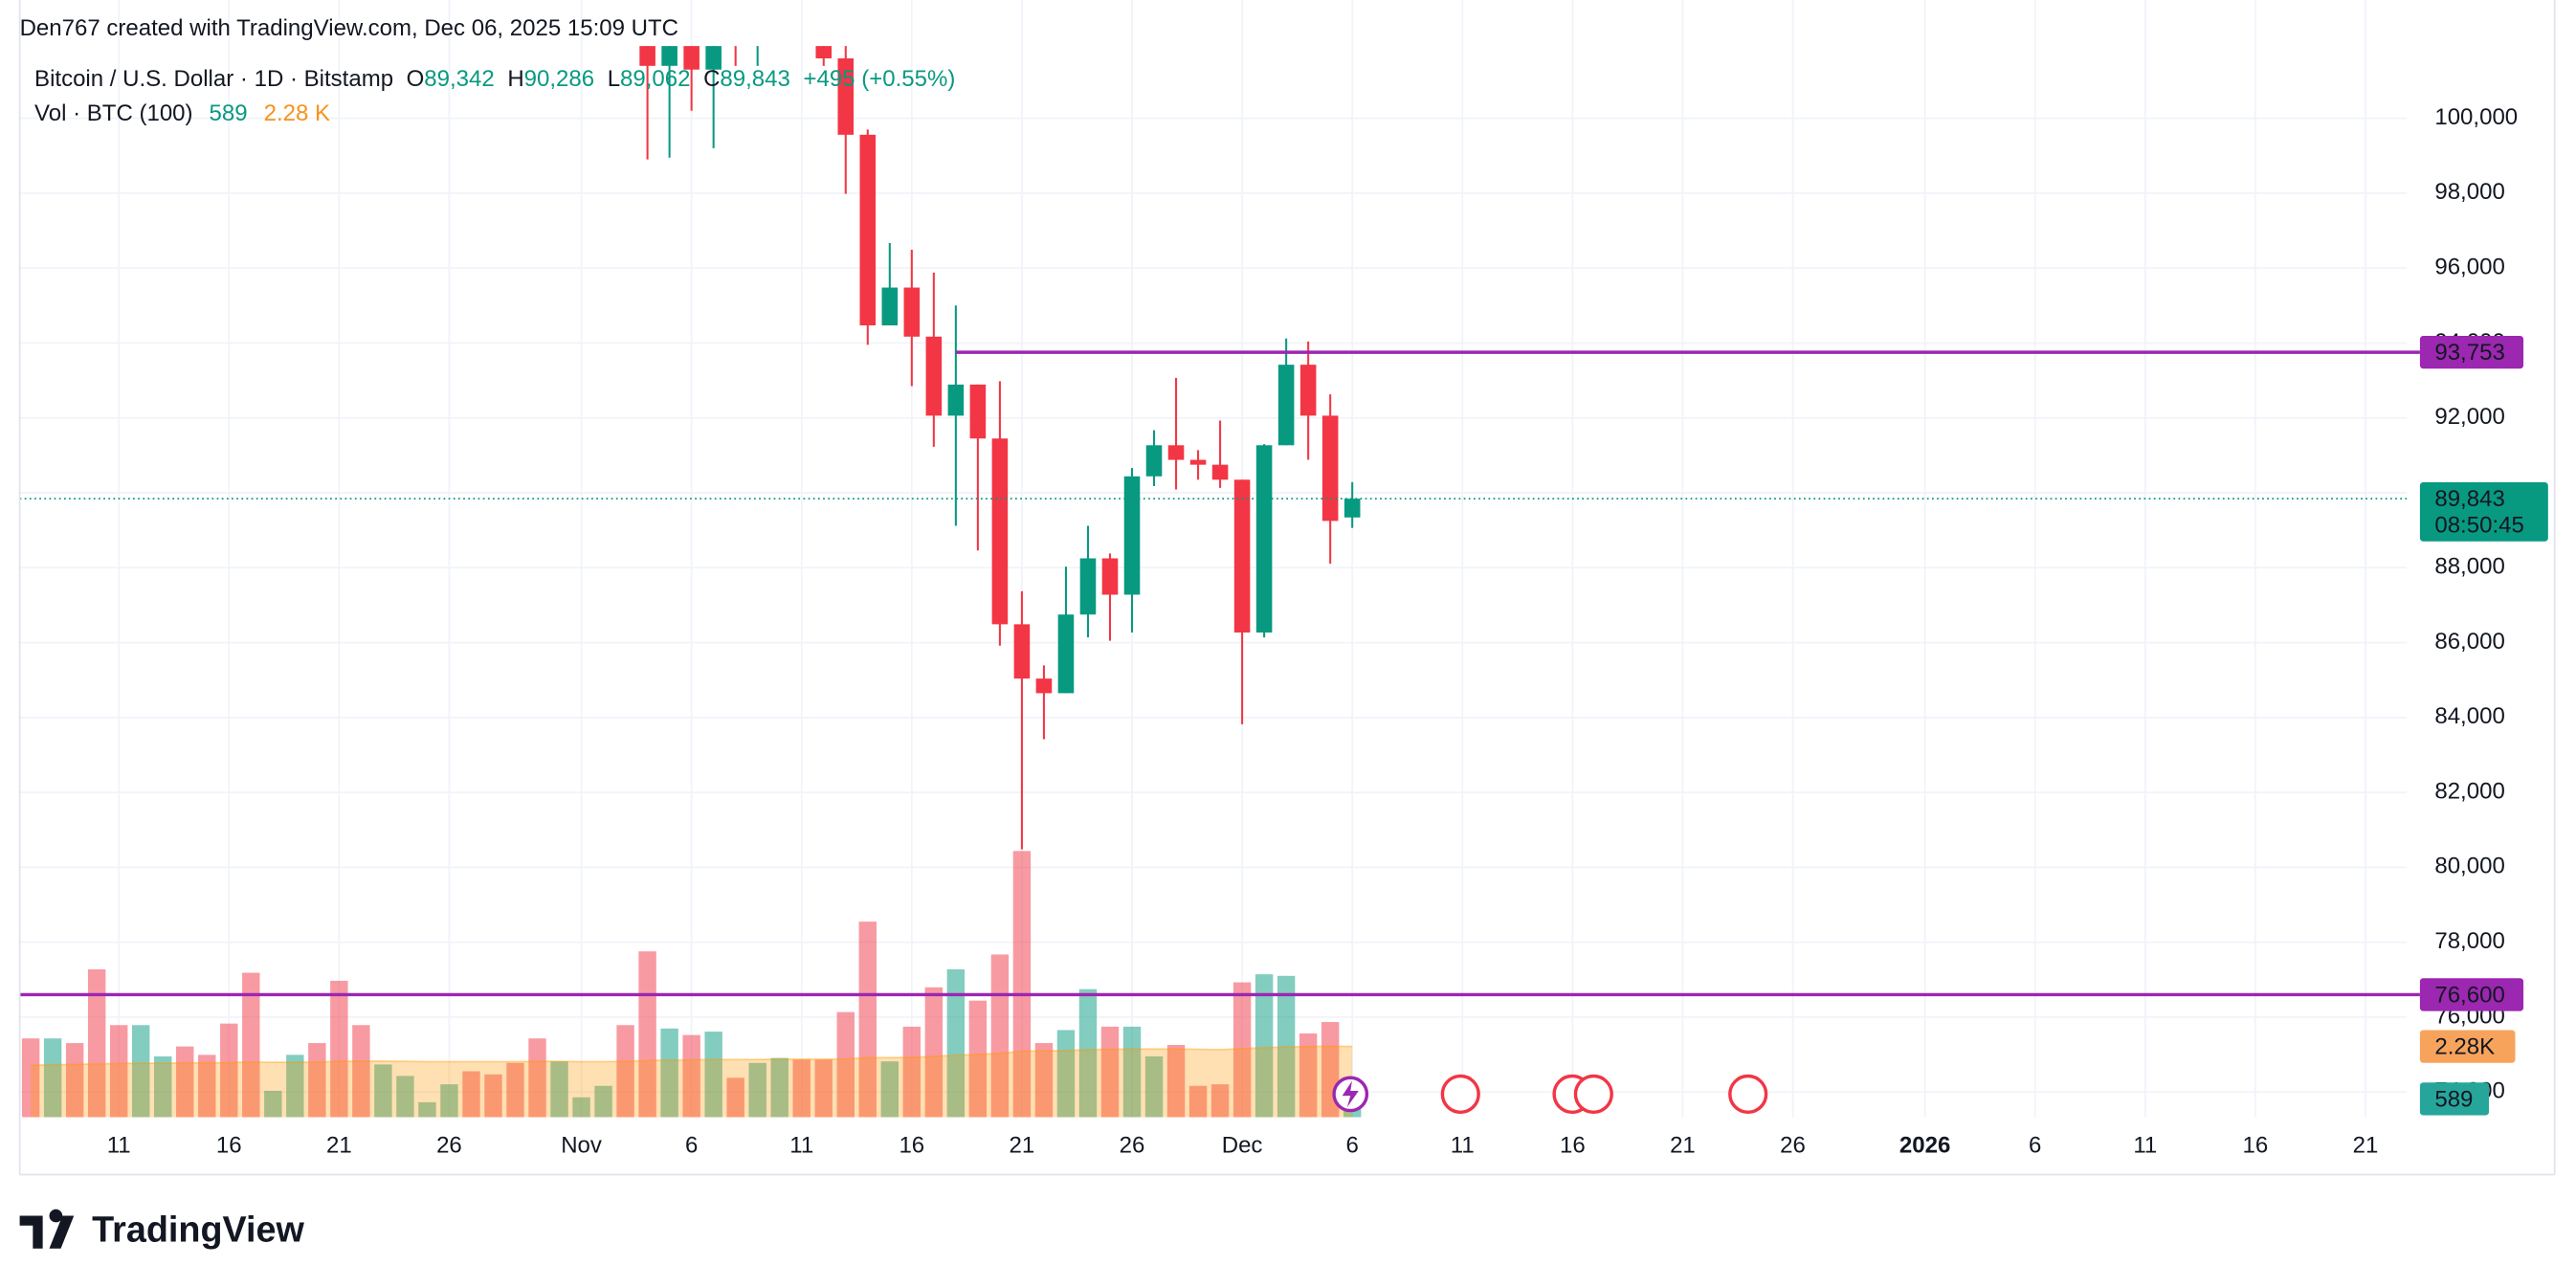 The height and width of the screenshot is (1288, 2576). What do you see at coordinates (1132, 1146) in the screenshot?
I see `x-tick-label: 26` at bounding box center [1132, 1146].